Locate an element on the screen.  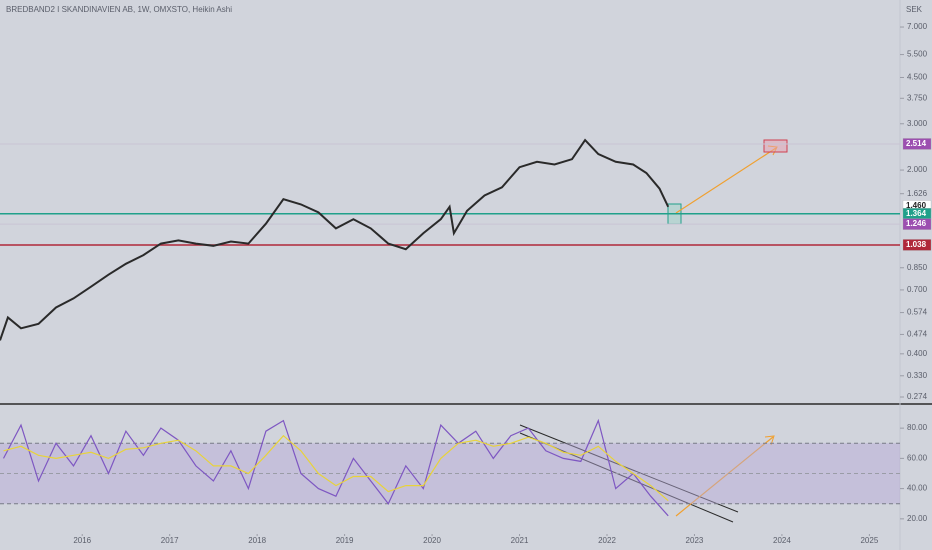
y-tick-label: 40.00 is located at coordinates (917, 488).